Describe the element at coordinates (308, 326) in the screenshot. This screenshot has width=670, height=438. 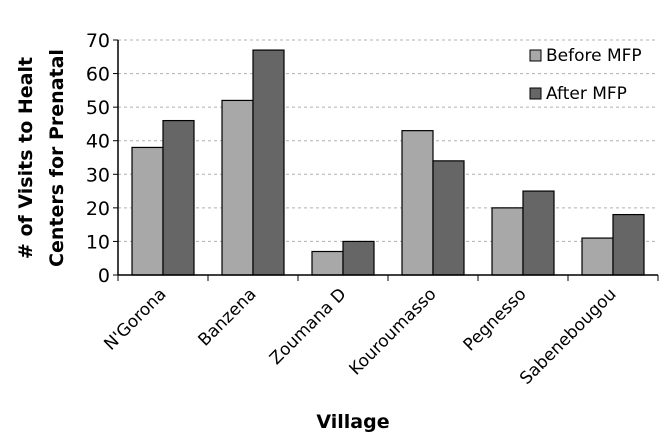
I see `x-tick-label: Zoumana D` at that location.